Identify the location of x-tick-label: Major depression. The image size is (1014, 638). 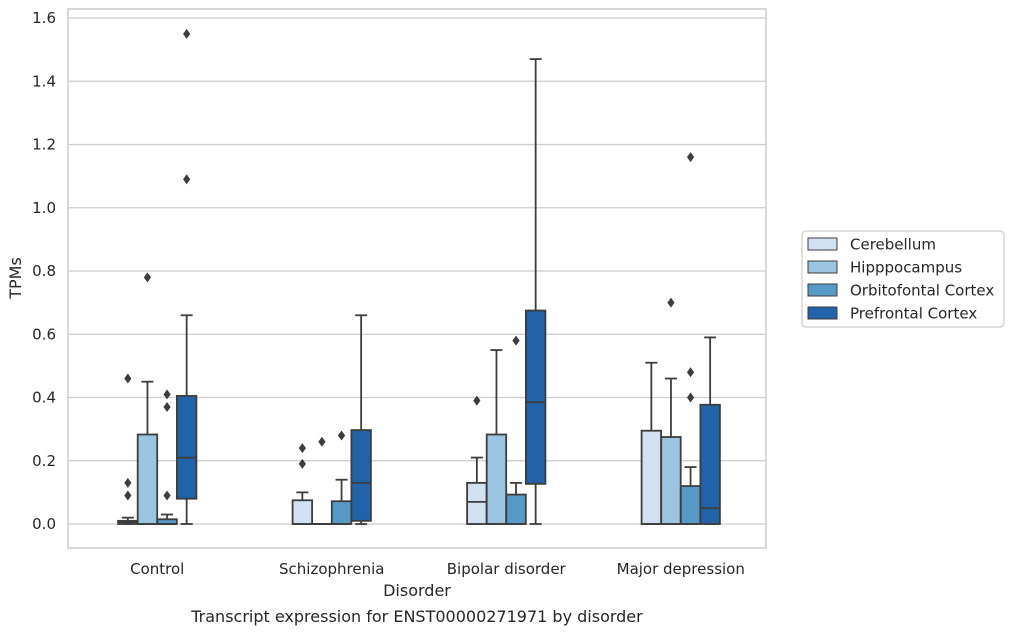
(681, 569).